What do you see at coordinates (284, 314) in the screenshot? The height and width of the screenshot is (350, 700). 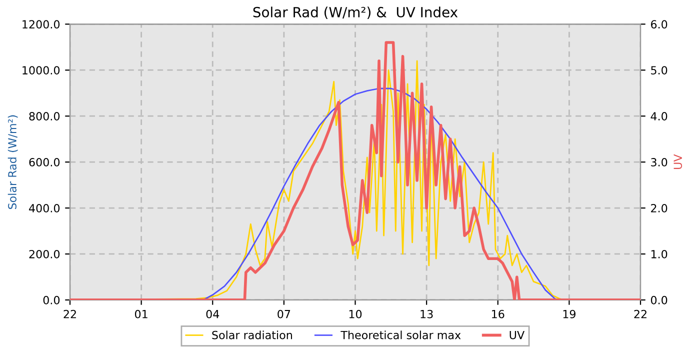 I see `x-tick-label: 07` at bounding box center [284, 314].